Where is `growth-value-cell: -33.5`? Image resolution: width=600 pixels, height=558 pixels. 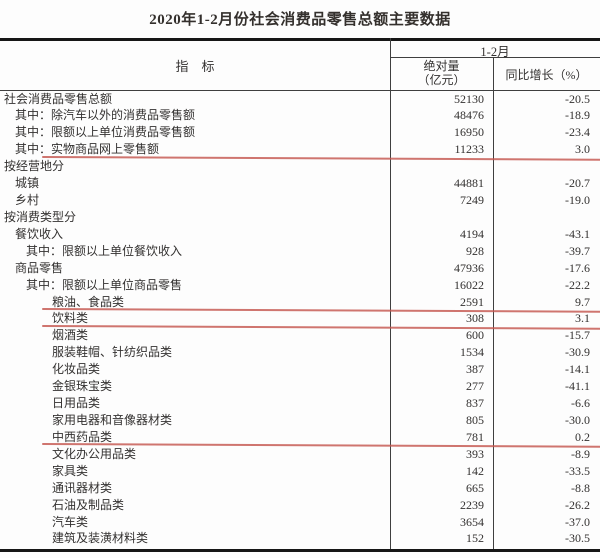
growth-value-cell: -33.5 is located at coordinates (577, 470).